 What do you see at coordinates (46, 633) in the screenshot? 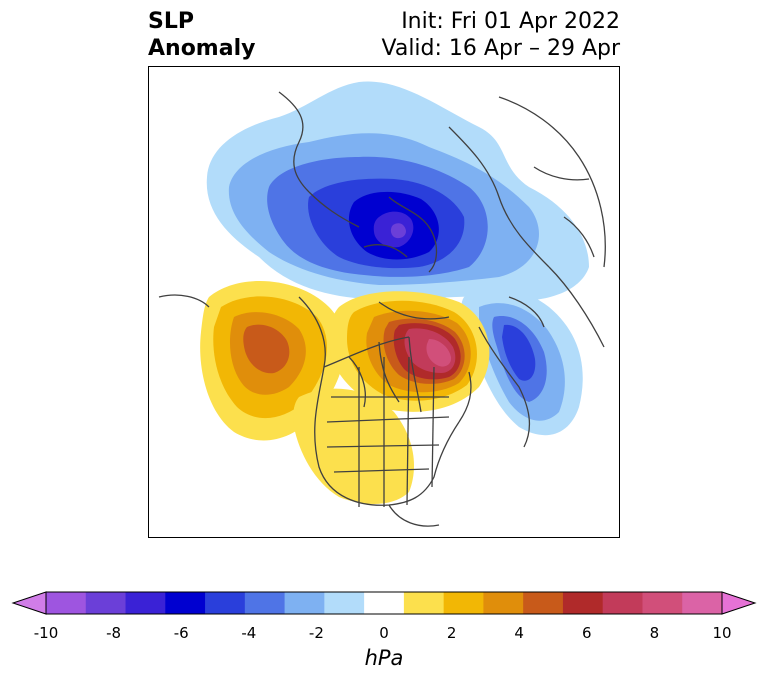
I see `colorbar-tick-label: -10` at bounding box center [46, 633].